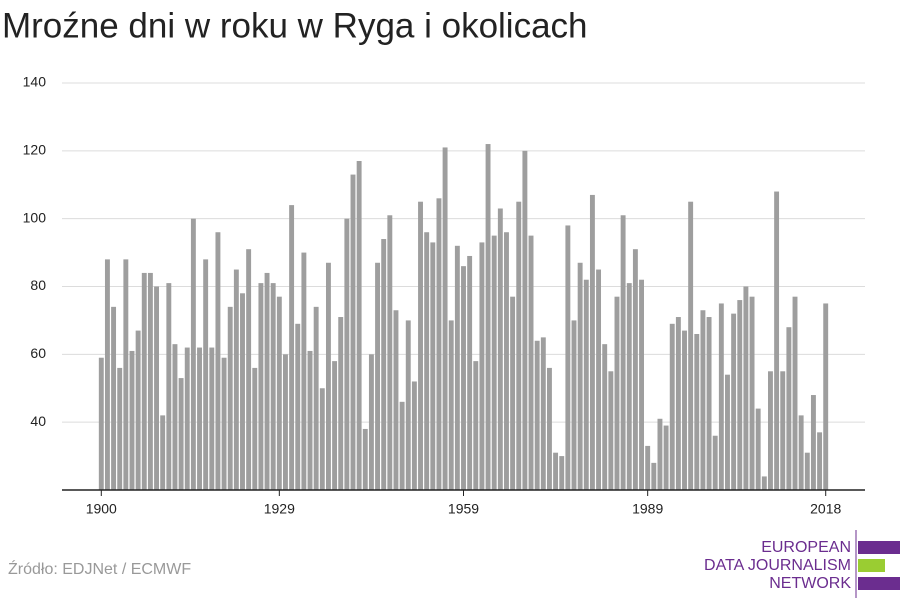 The image size is (900, 600). What do you see at coordinates (806, 547) in the screenshot?
I see `logo-text: EUROPEAN` at bounding box center [806, 547].